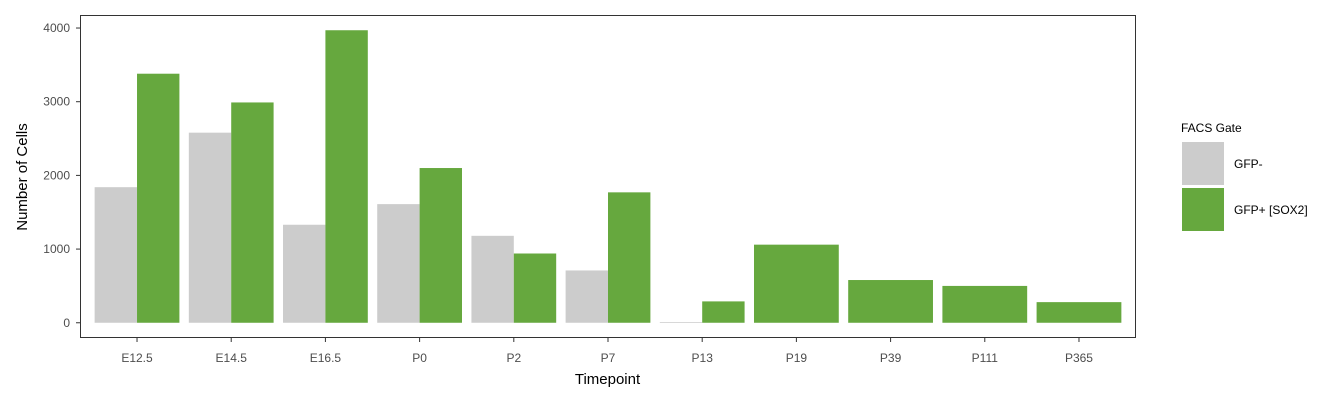  What do you see at coordinates (326, 358) in the screenshot?
I see `x-tick-label: E16.5` at bounding box center [326, 358].